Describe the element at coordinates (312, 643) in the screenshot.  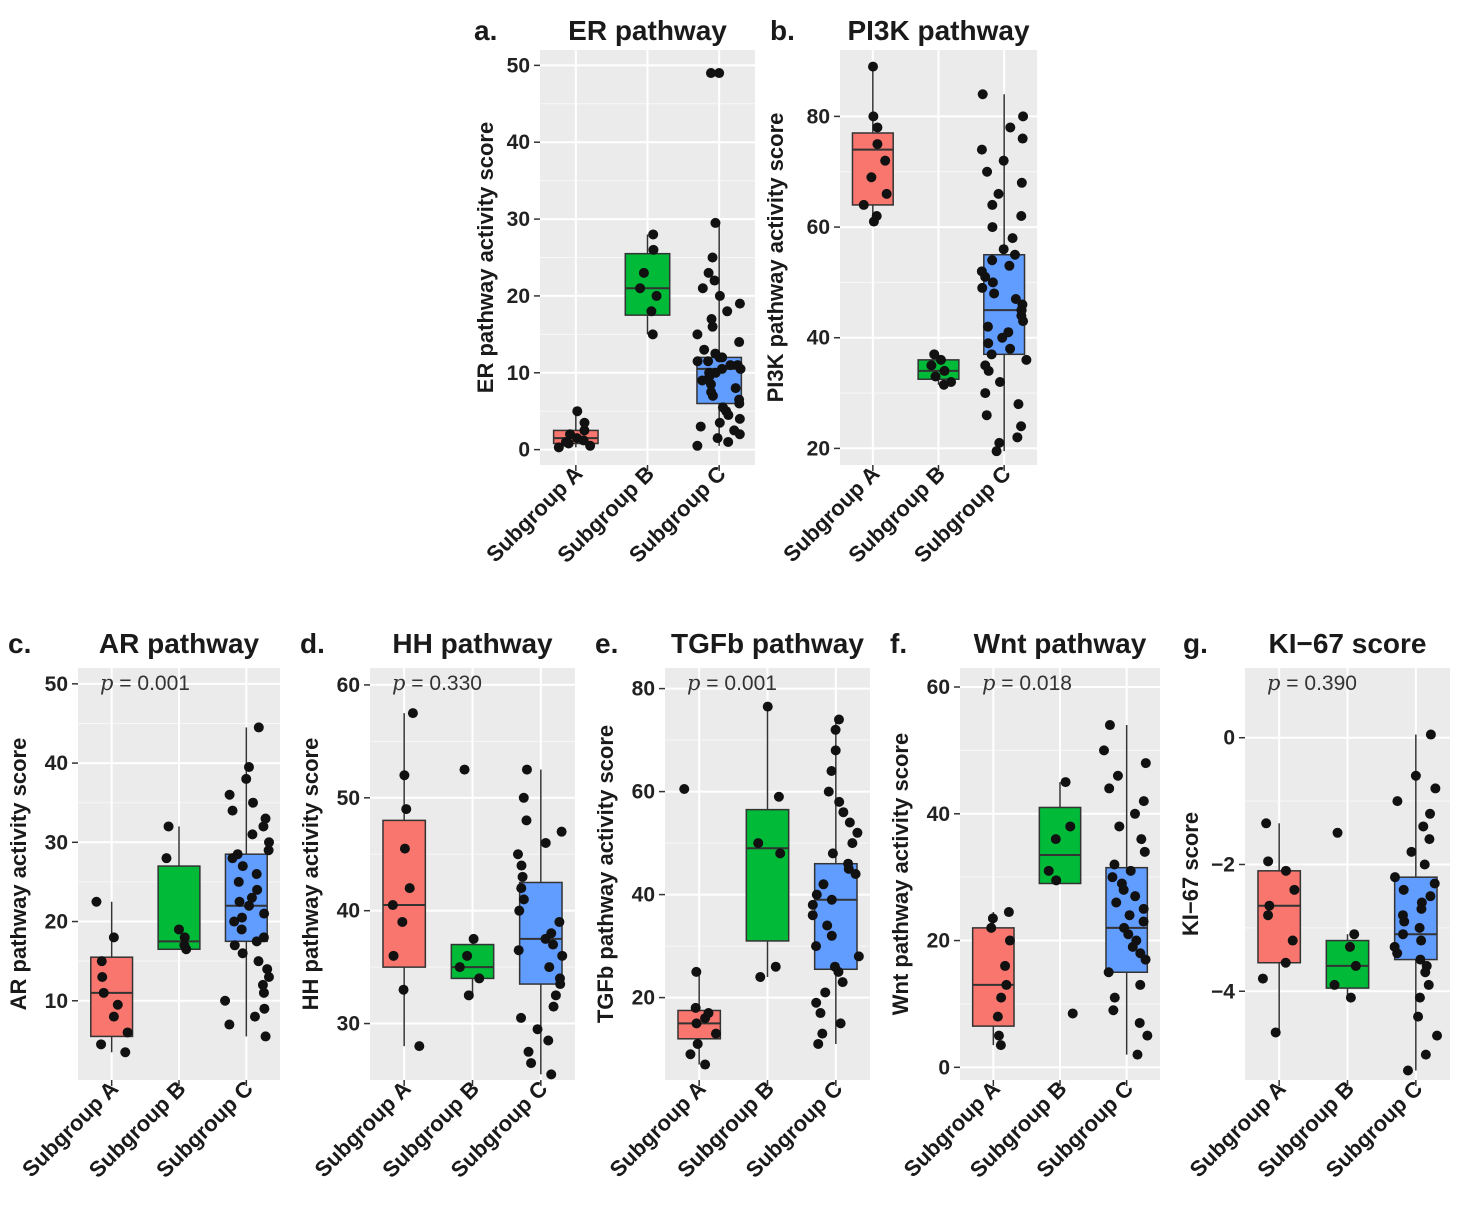
I see `panel-letter: d.` at that location.